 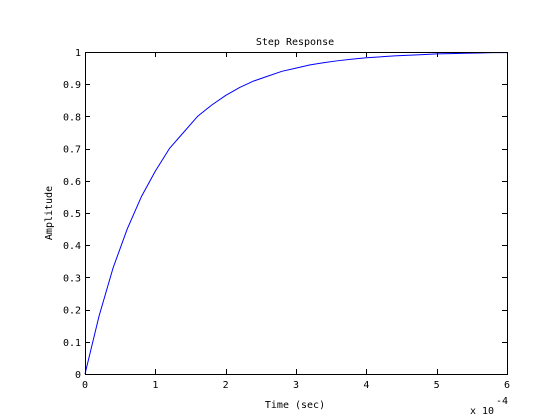 What do you see at coordinates (226, 385) in the screenshot?
I see `x-tick-label: 2` at bounding box center [226, 385].